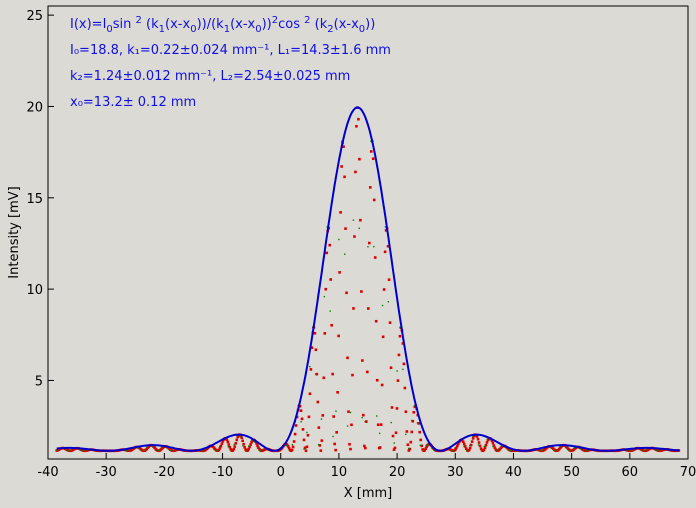  What do you see at coordinates (513, 472) in the screenshot?
I see `x-tick-label: 40` at bounding box center [513, 472].